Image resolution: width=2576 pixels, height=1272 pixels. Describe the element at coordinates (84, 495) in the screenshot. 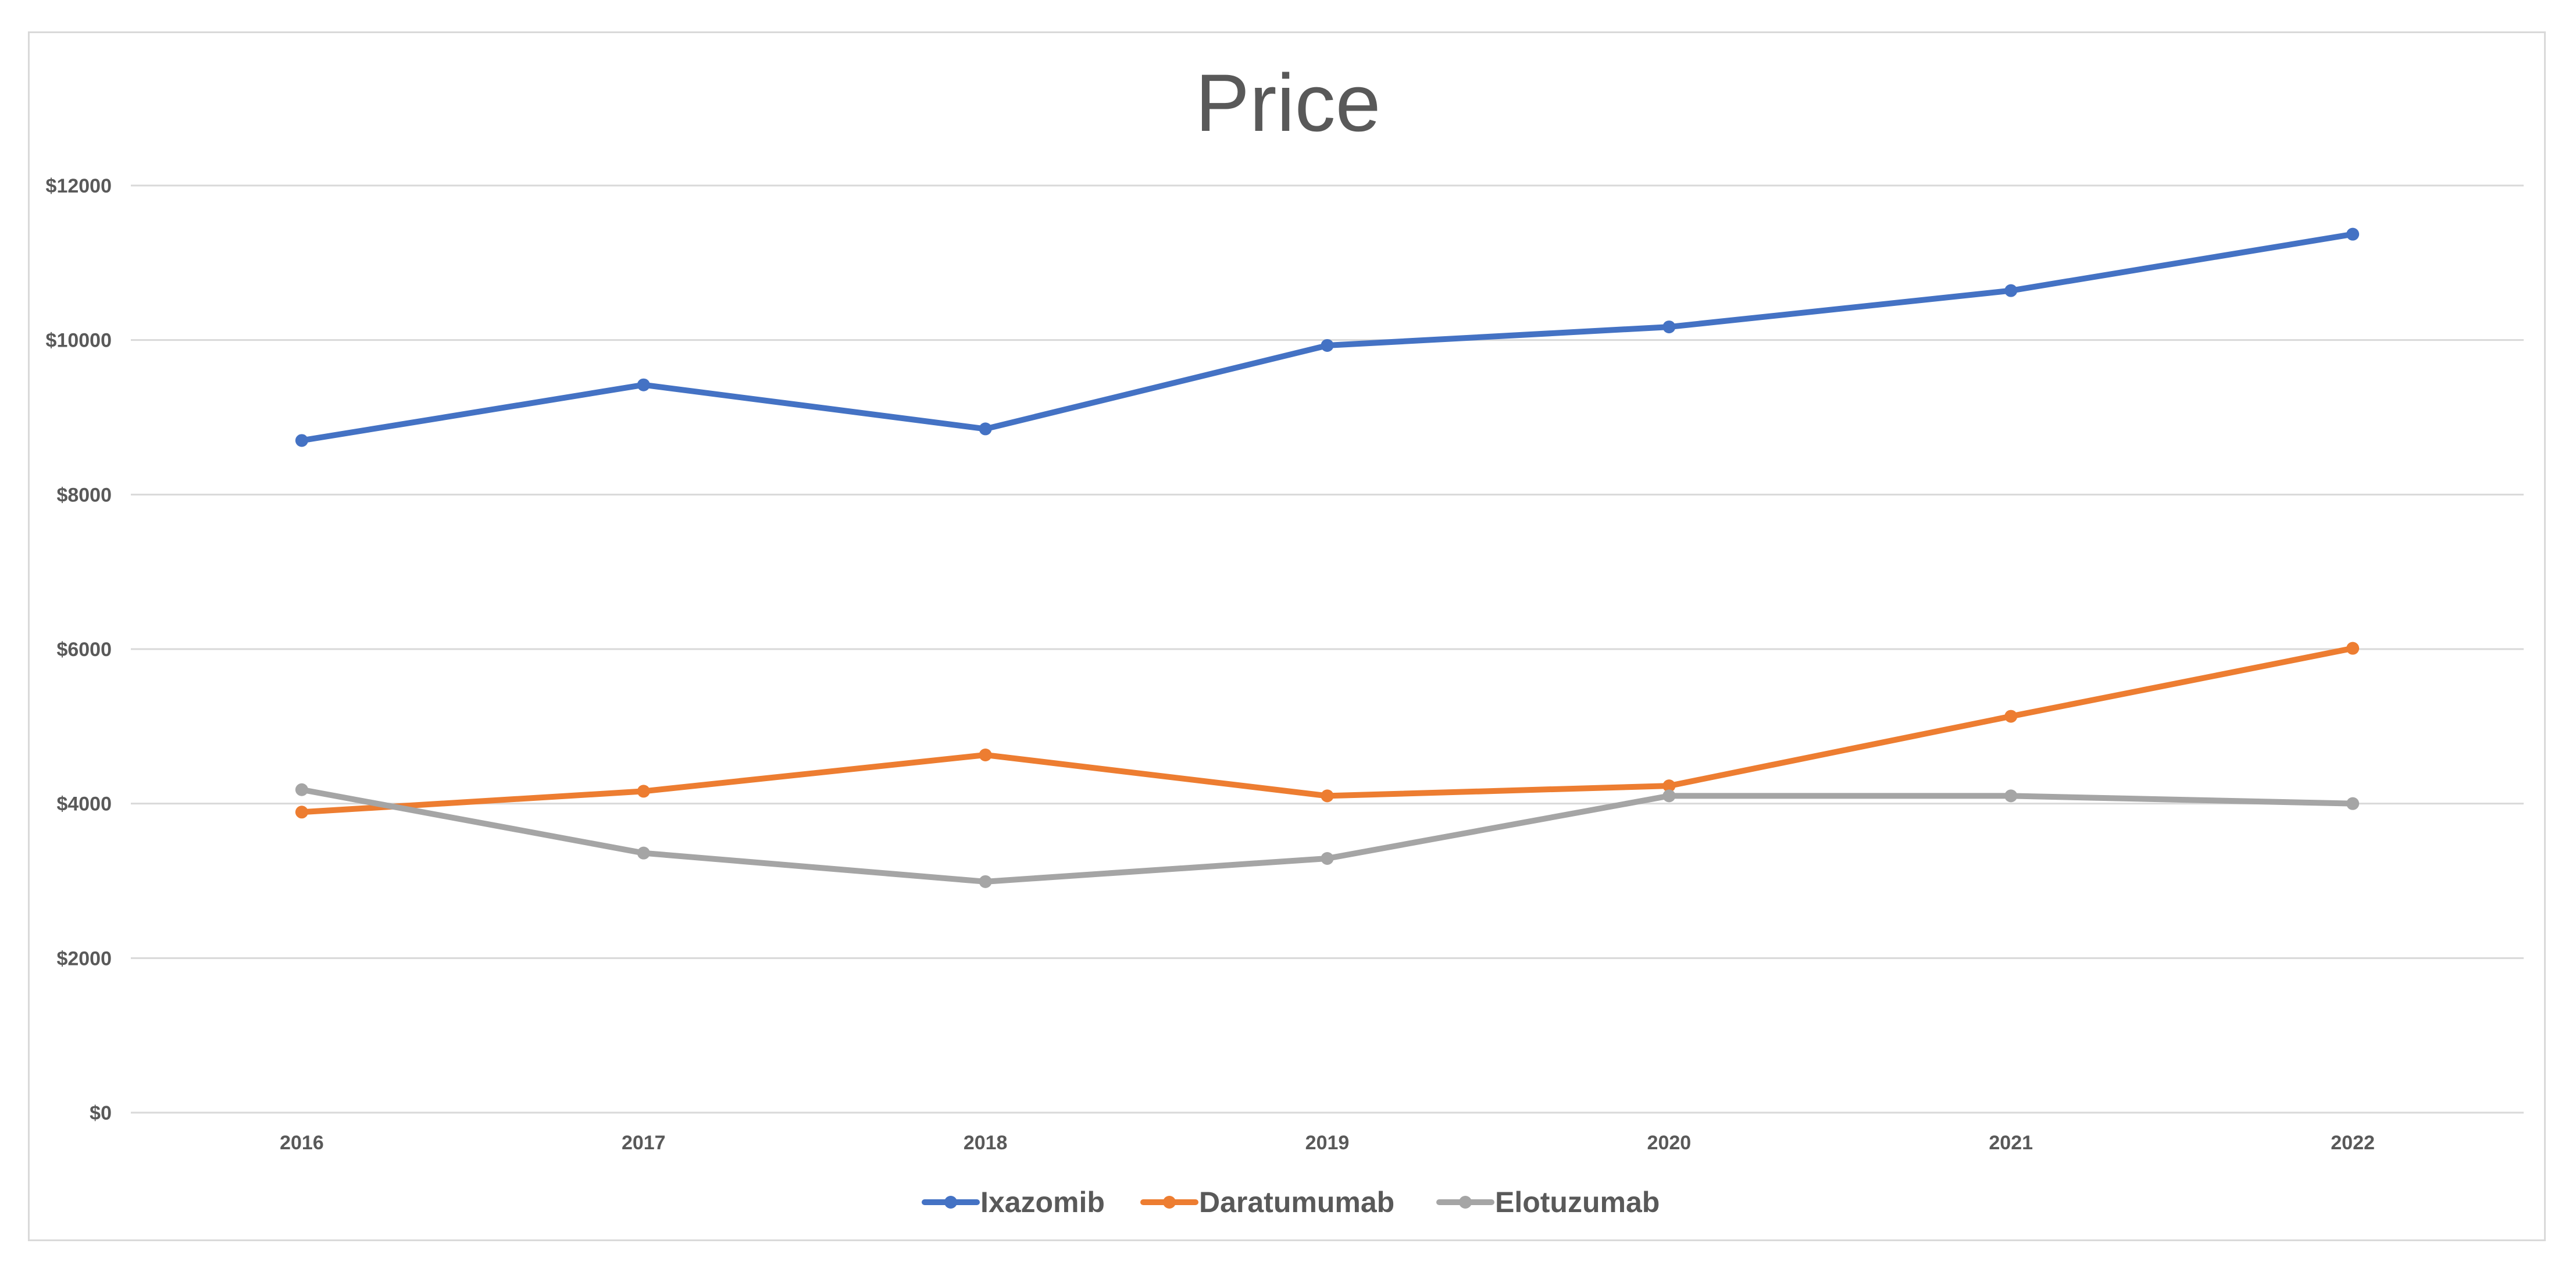

I see `y-tick-label: $8000` at that location.